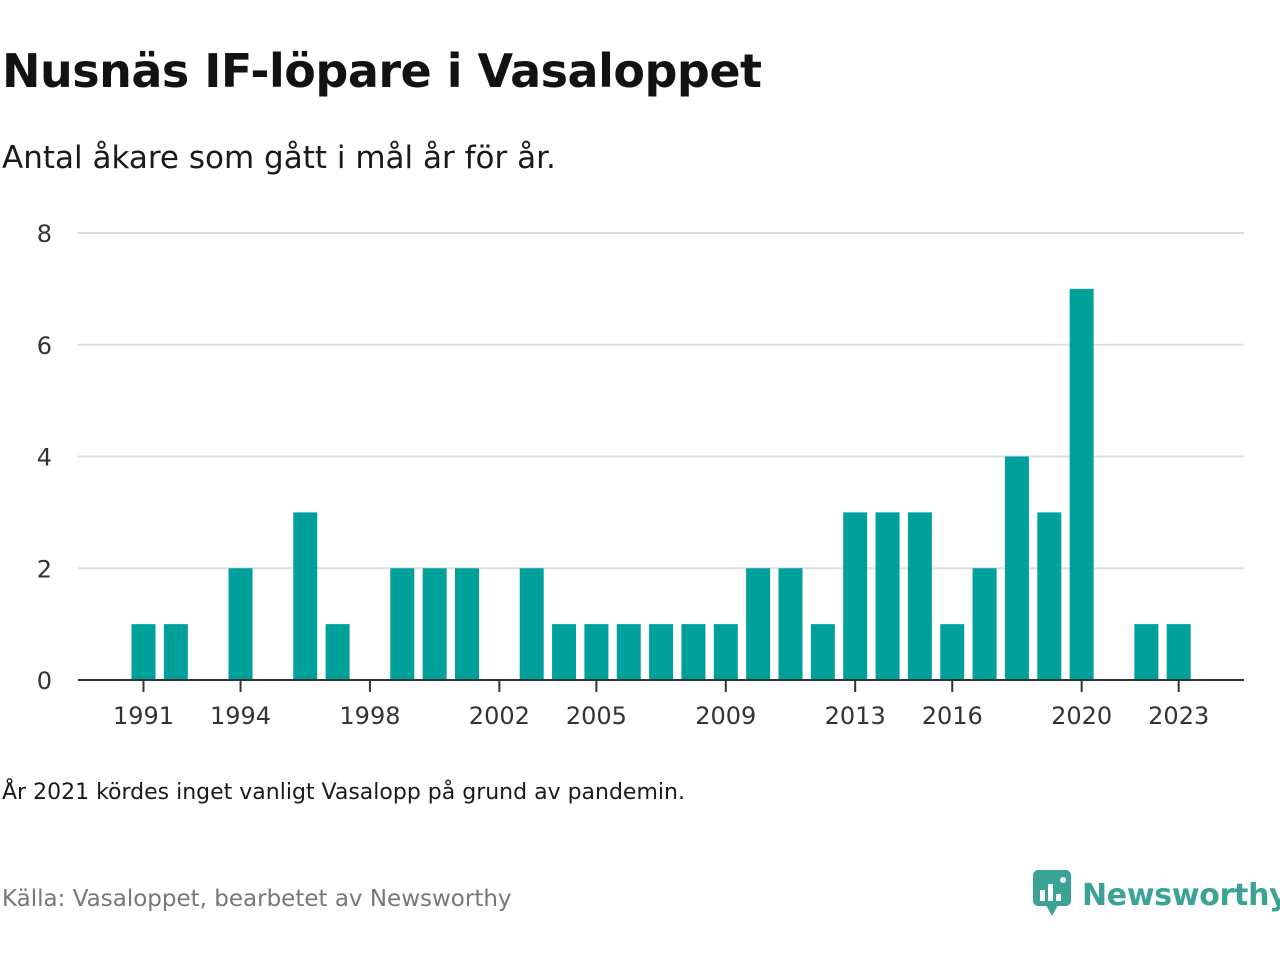 This screenshot has width=1280, height=960. What do you see at coordinates (1178, 716) in the screenshot?
I see `x-tick-label: 2023` at bounding box center [1178, 716].